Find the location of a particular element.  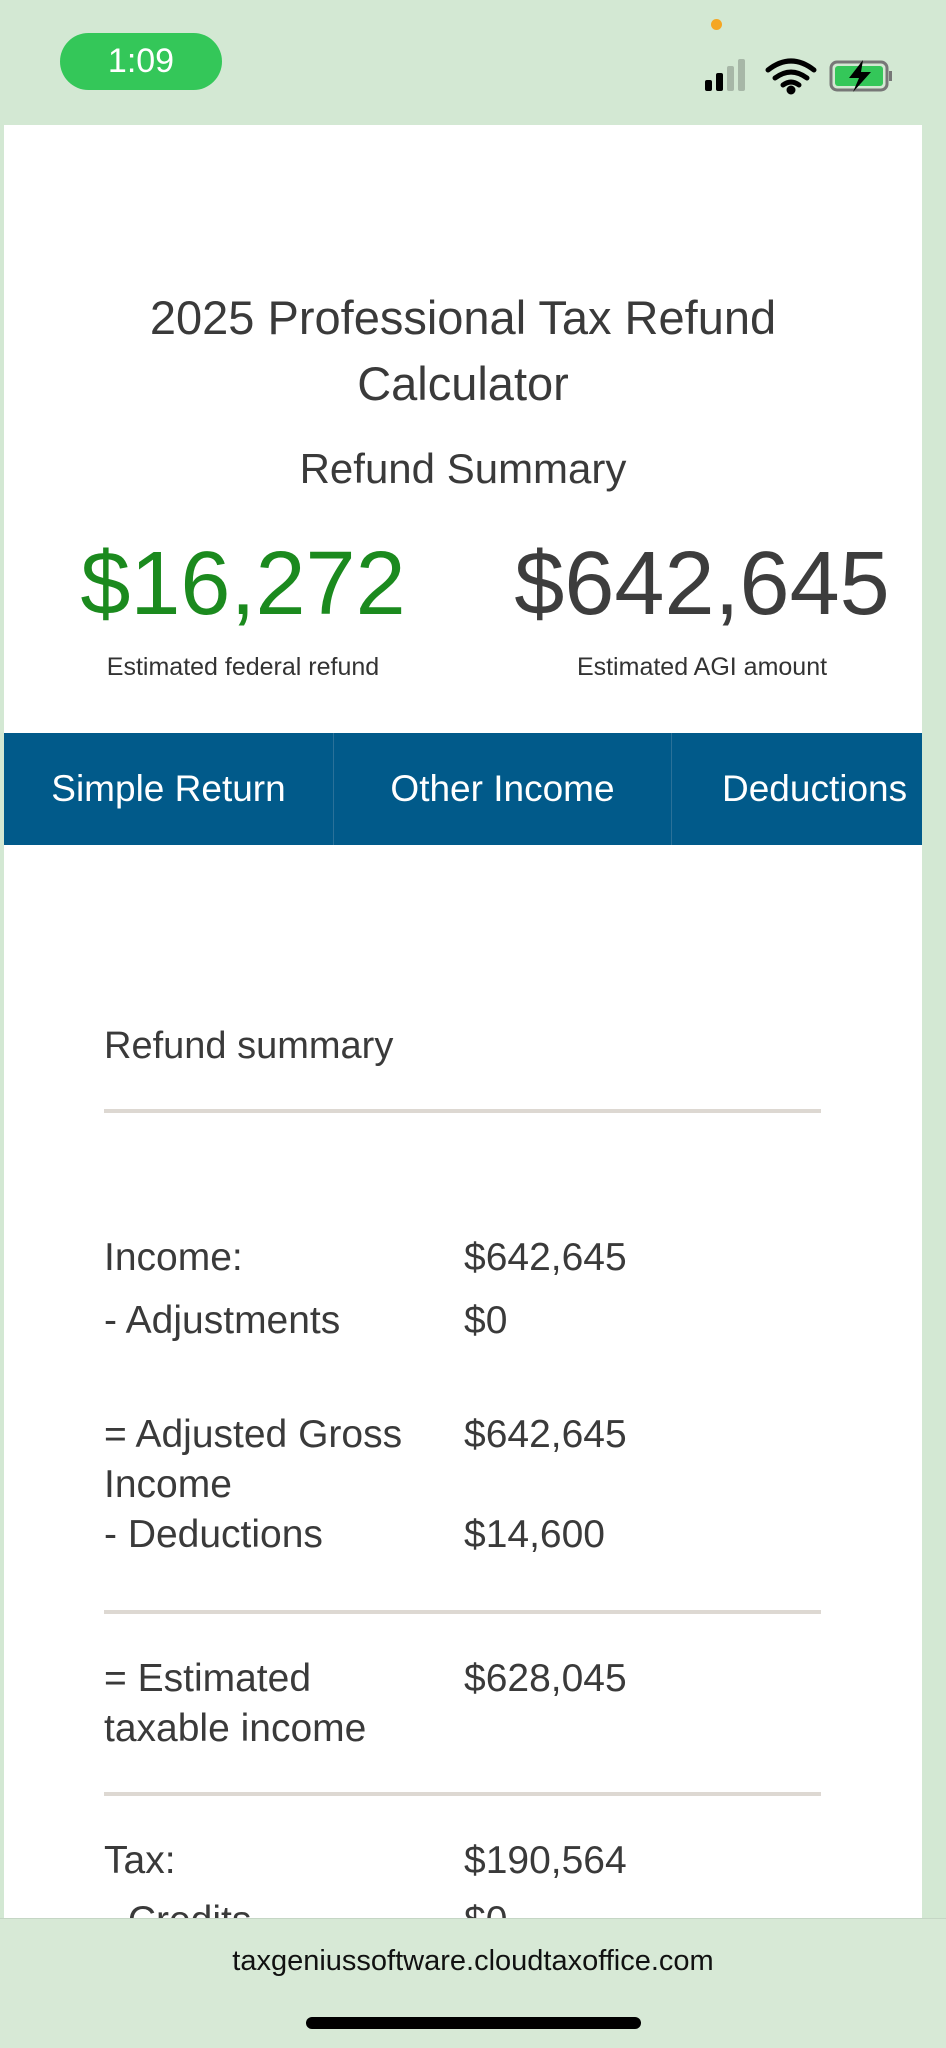

battery-charging-icon is located at coordinates (860, 76).